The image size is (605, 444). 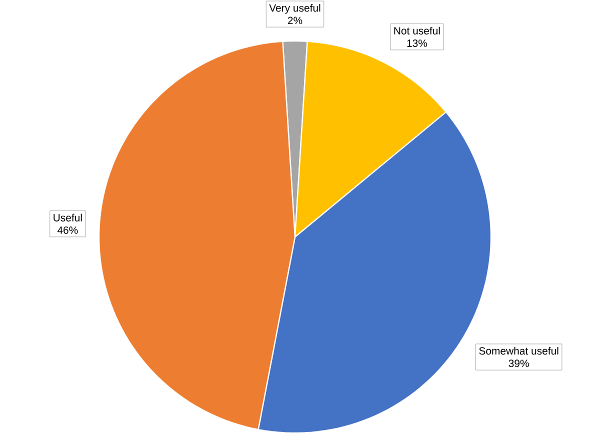 I want to click on slice-label: Not useful, so click(x=417, y=30).